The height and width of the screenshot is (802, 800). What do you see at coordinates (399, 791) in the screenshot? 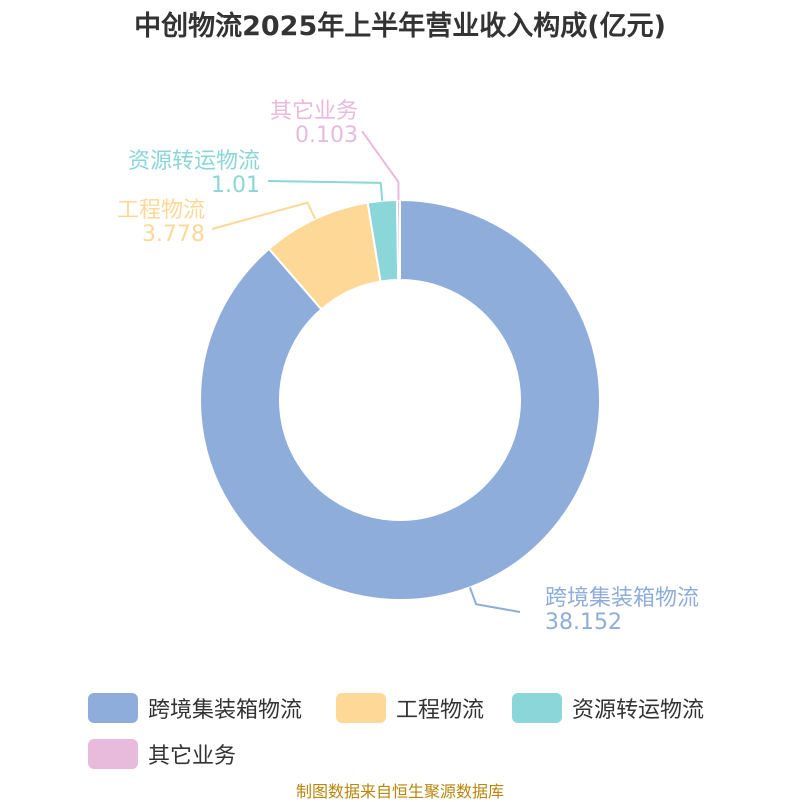
I see `source-note: 制图数据来自恒生聚源数据库` at bounding box center [399, 791].